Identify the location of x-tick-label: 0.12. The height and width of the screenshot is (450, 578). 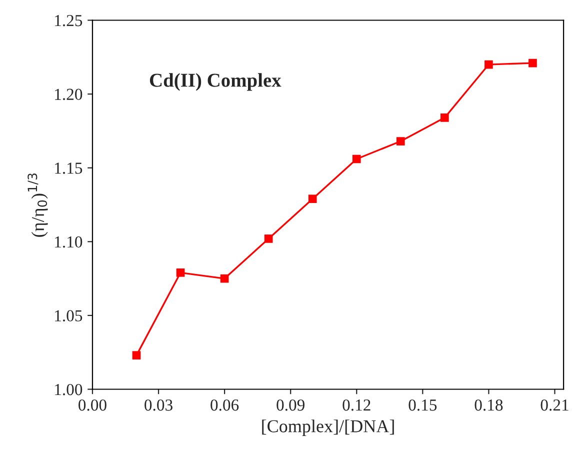
(356, 405).